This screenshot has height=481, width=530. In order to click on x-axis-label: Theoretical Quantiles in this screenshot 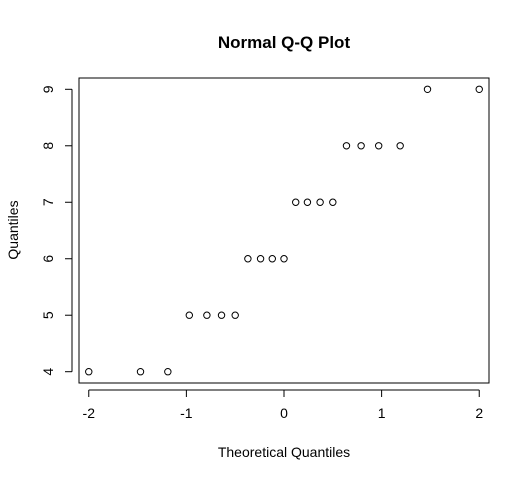, I will do `click(284, 452)`.